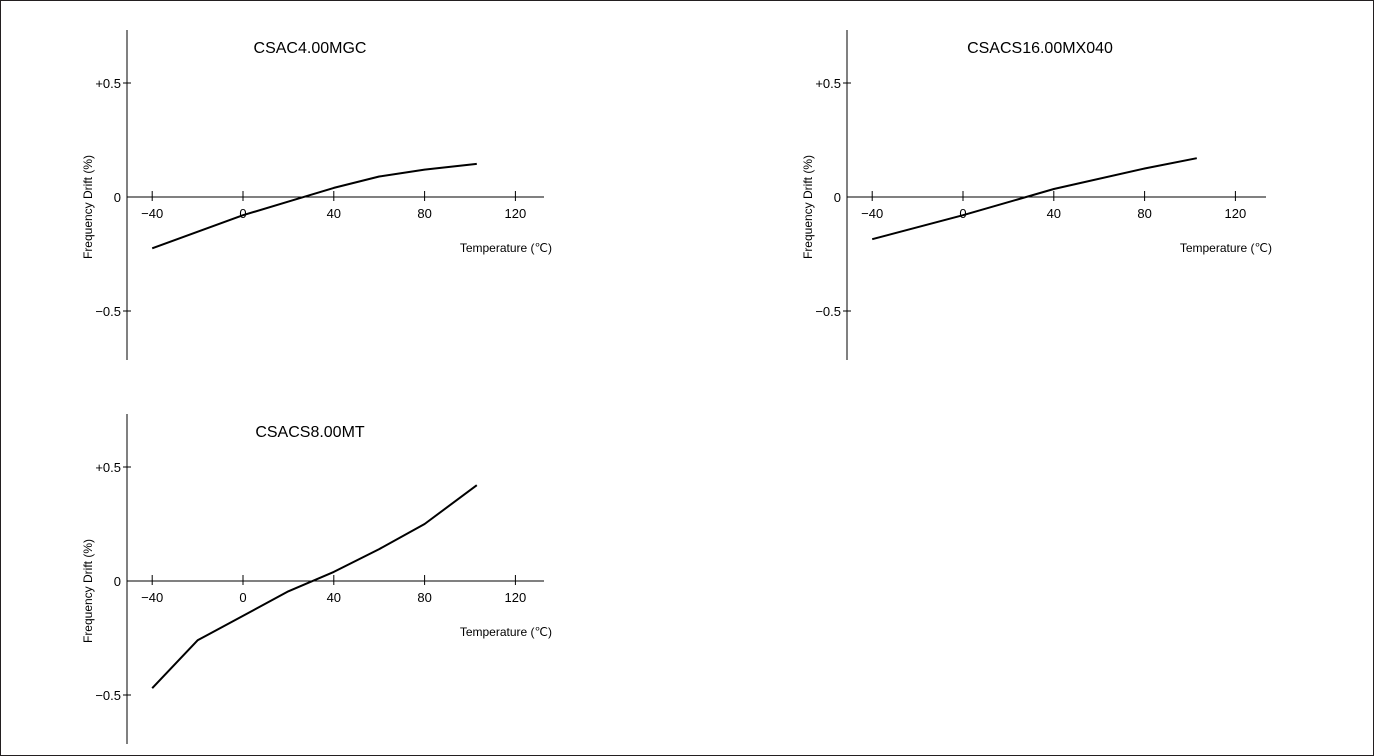 This screenshot has height=756, width=1374. Describe the element at coordinates (310, 432) in the screenshot. I see `chart-title: CSACS8.00MT` at that location.